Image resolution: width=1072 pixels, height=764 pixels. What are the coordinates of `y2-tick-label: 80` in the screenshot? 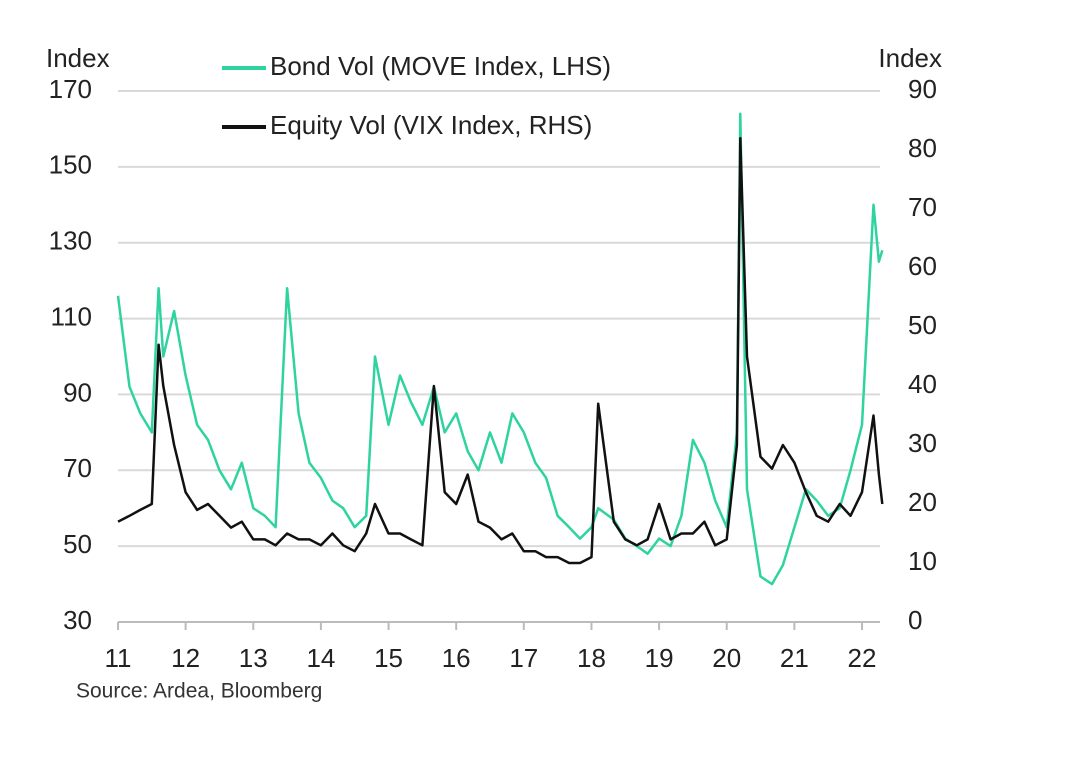 It's located at (922, 148).